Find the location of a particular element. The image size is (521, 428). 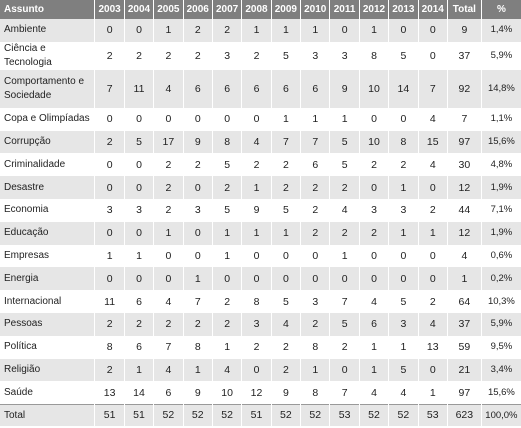

row-total-cell: 7 is located at coordinates (464, 119).